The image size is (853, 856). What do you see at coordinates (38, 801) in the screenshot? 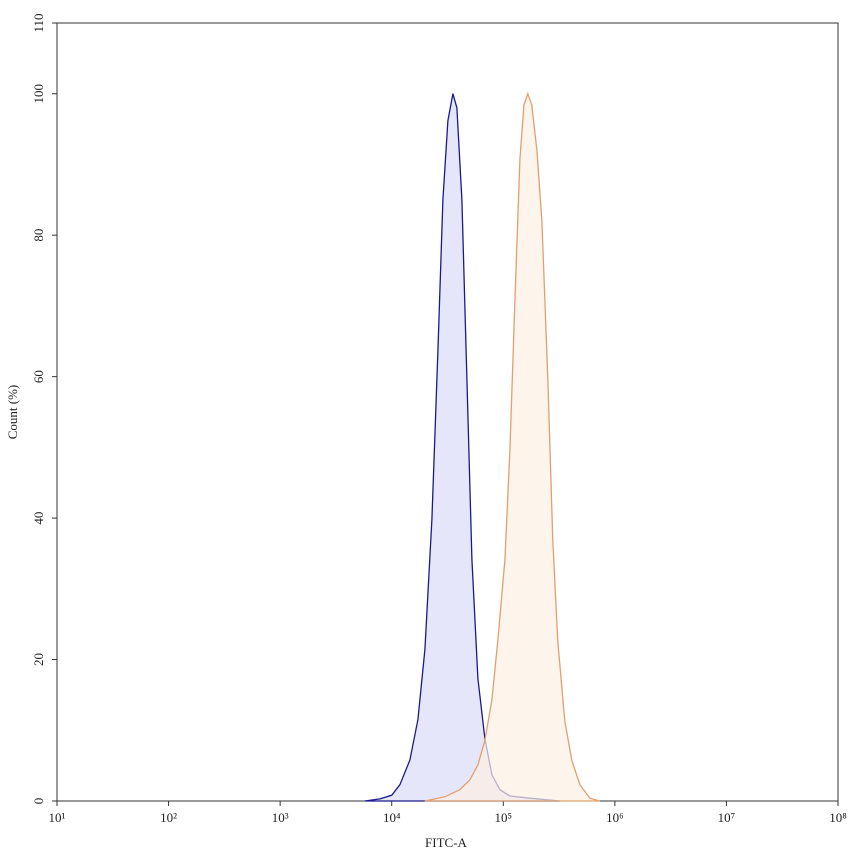
I see `y-tick-label: 0` at bounding box center [38, 801].